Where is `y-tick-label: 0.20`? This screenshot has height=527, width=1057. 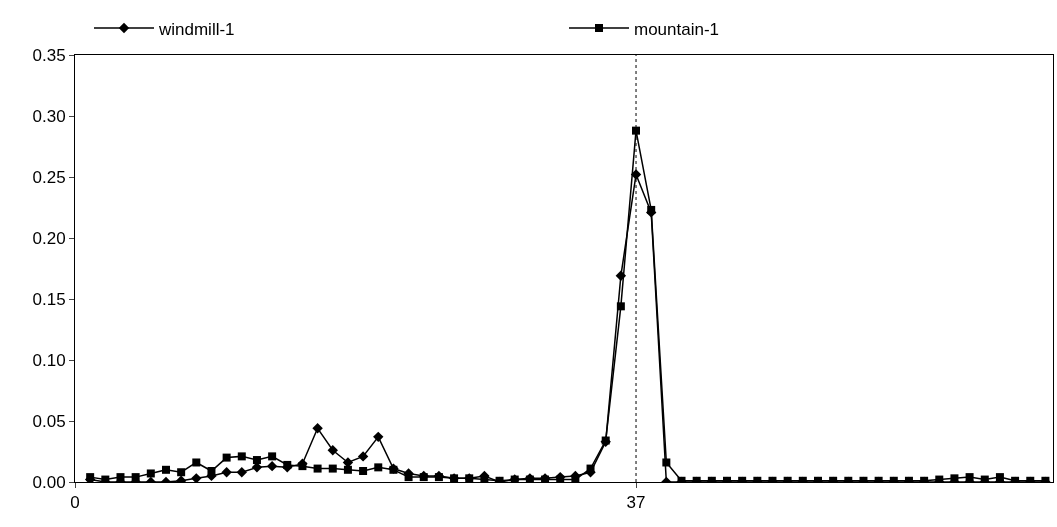 y-tick-label: 0.20 is located at coordinates (49, 238).